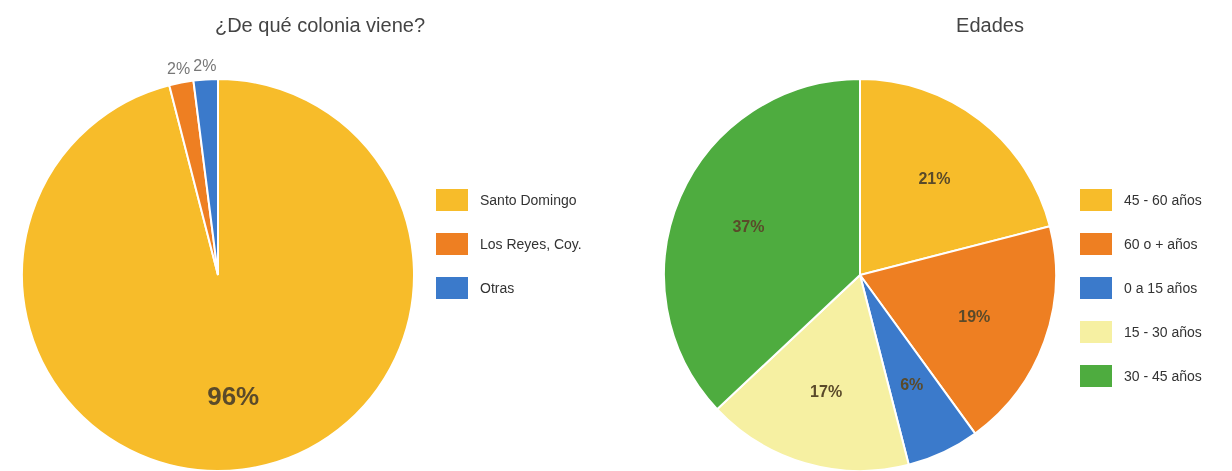 The image size is (1232, 471). What do you see at coordinates (1163, 200) in the screenshot?
I see `legend-label: 45 - 60 años` at bounding box center [1163, 200].